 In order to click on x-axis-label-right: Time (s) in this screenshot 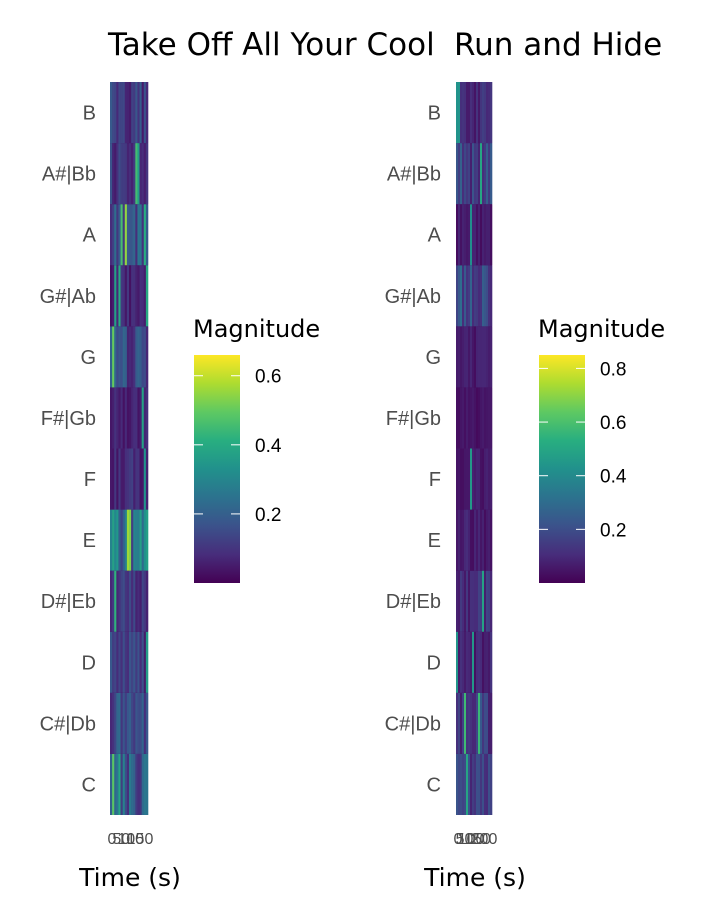, I will do `click(474, 877)`.